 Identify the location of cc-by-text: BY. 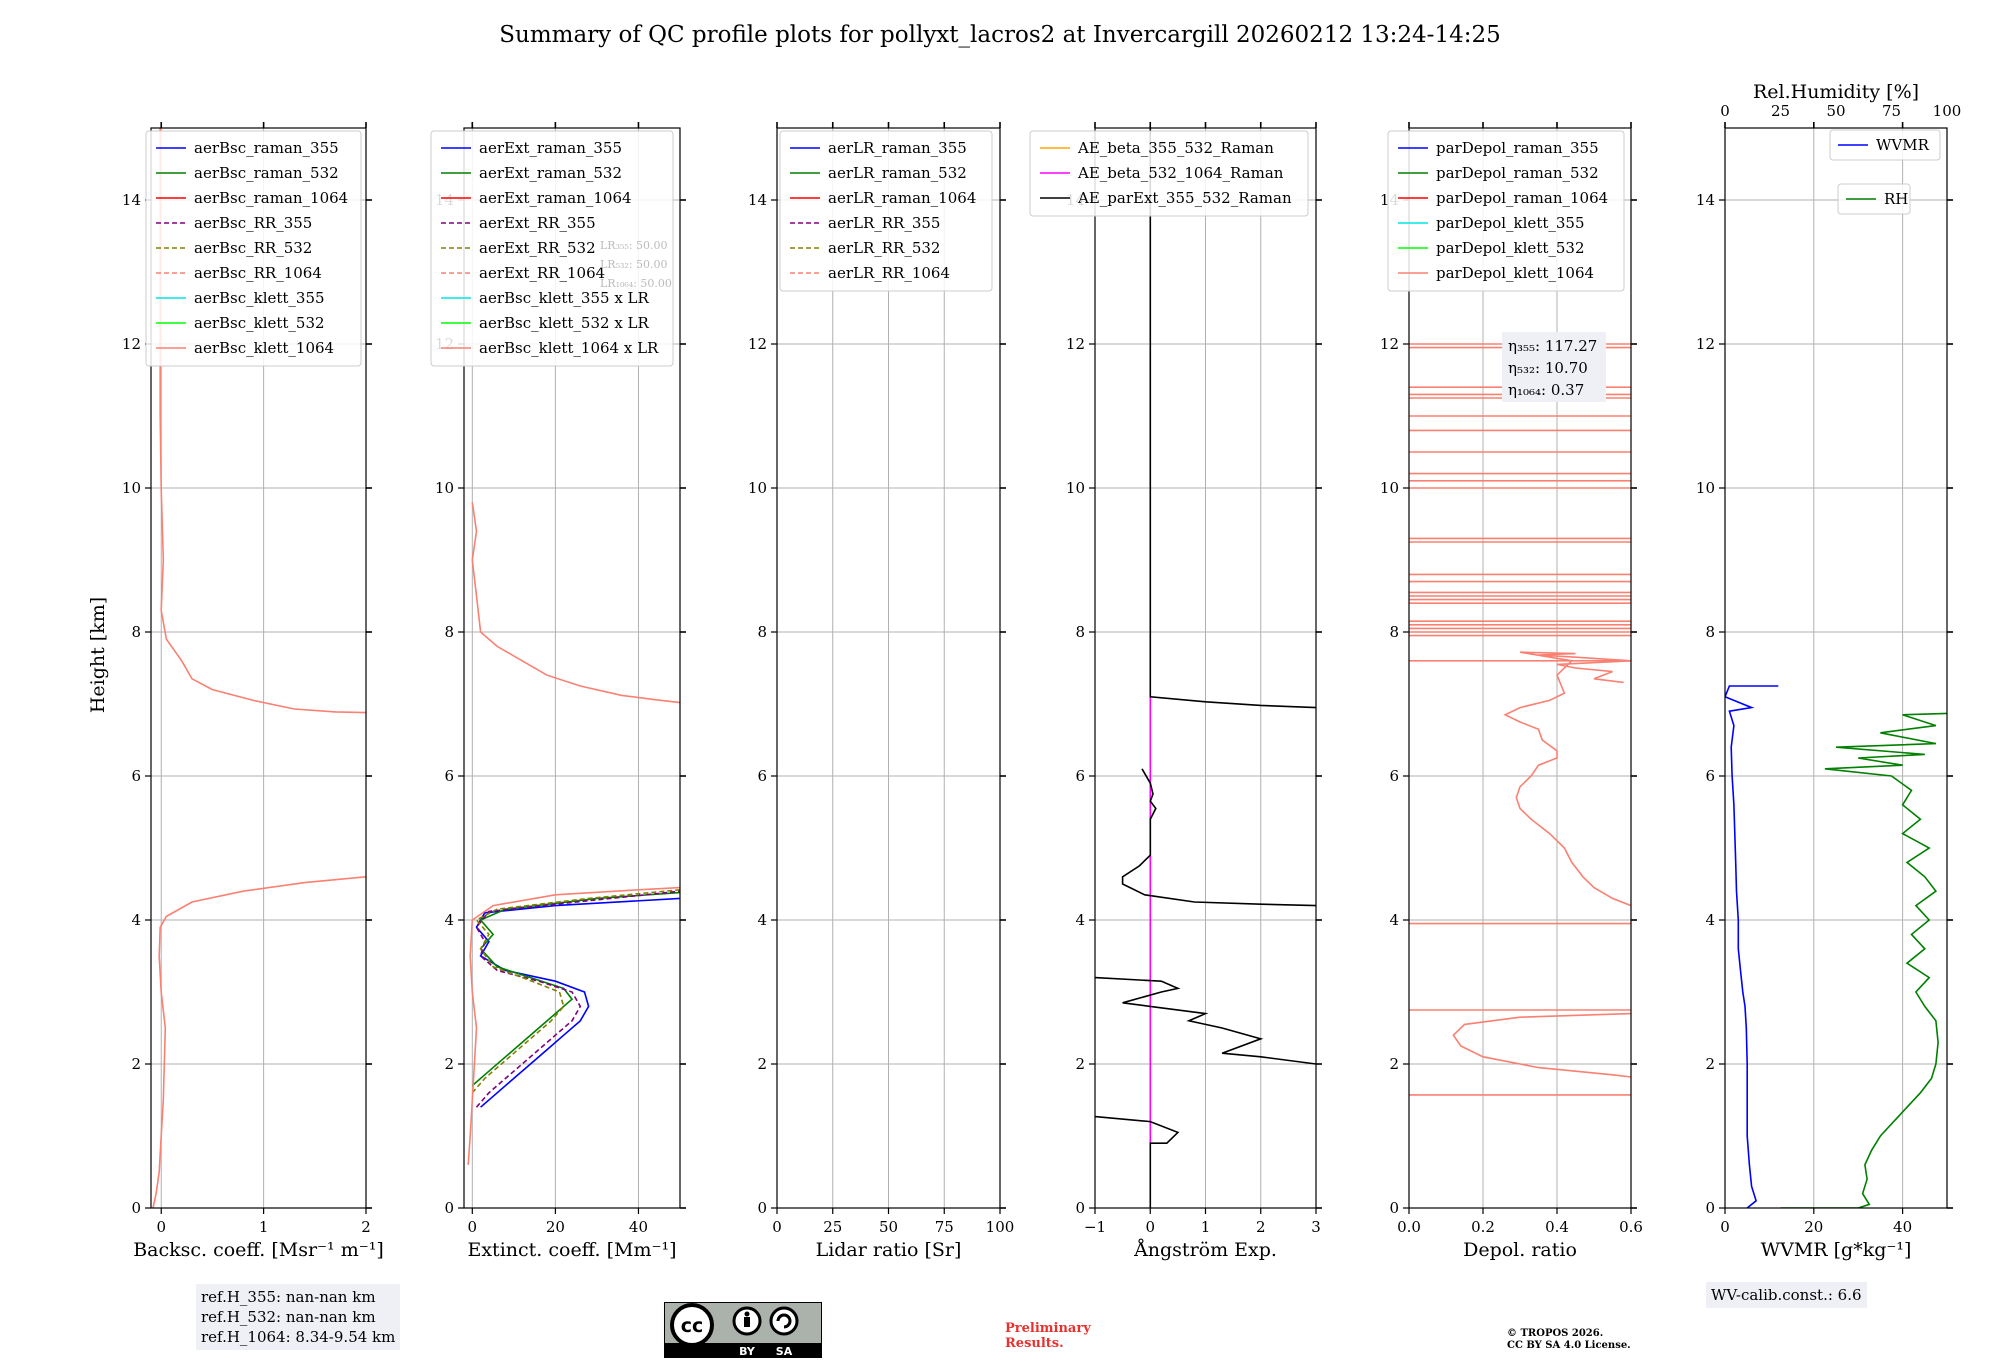
(747, 1351).